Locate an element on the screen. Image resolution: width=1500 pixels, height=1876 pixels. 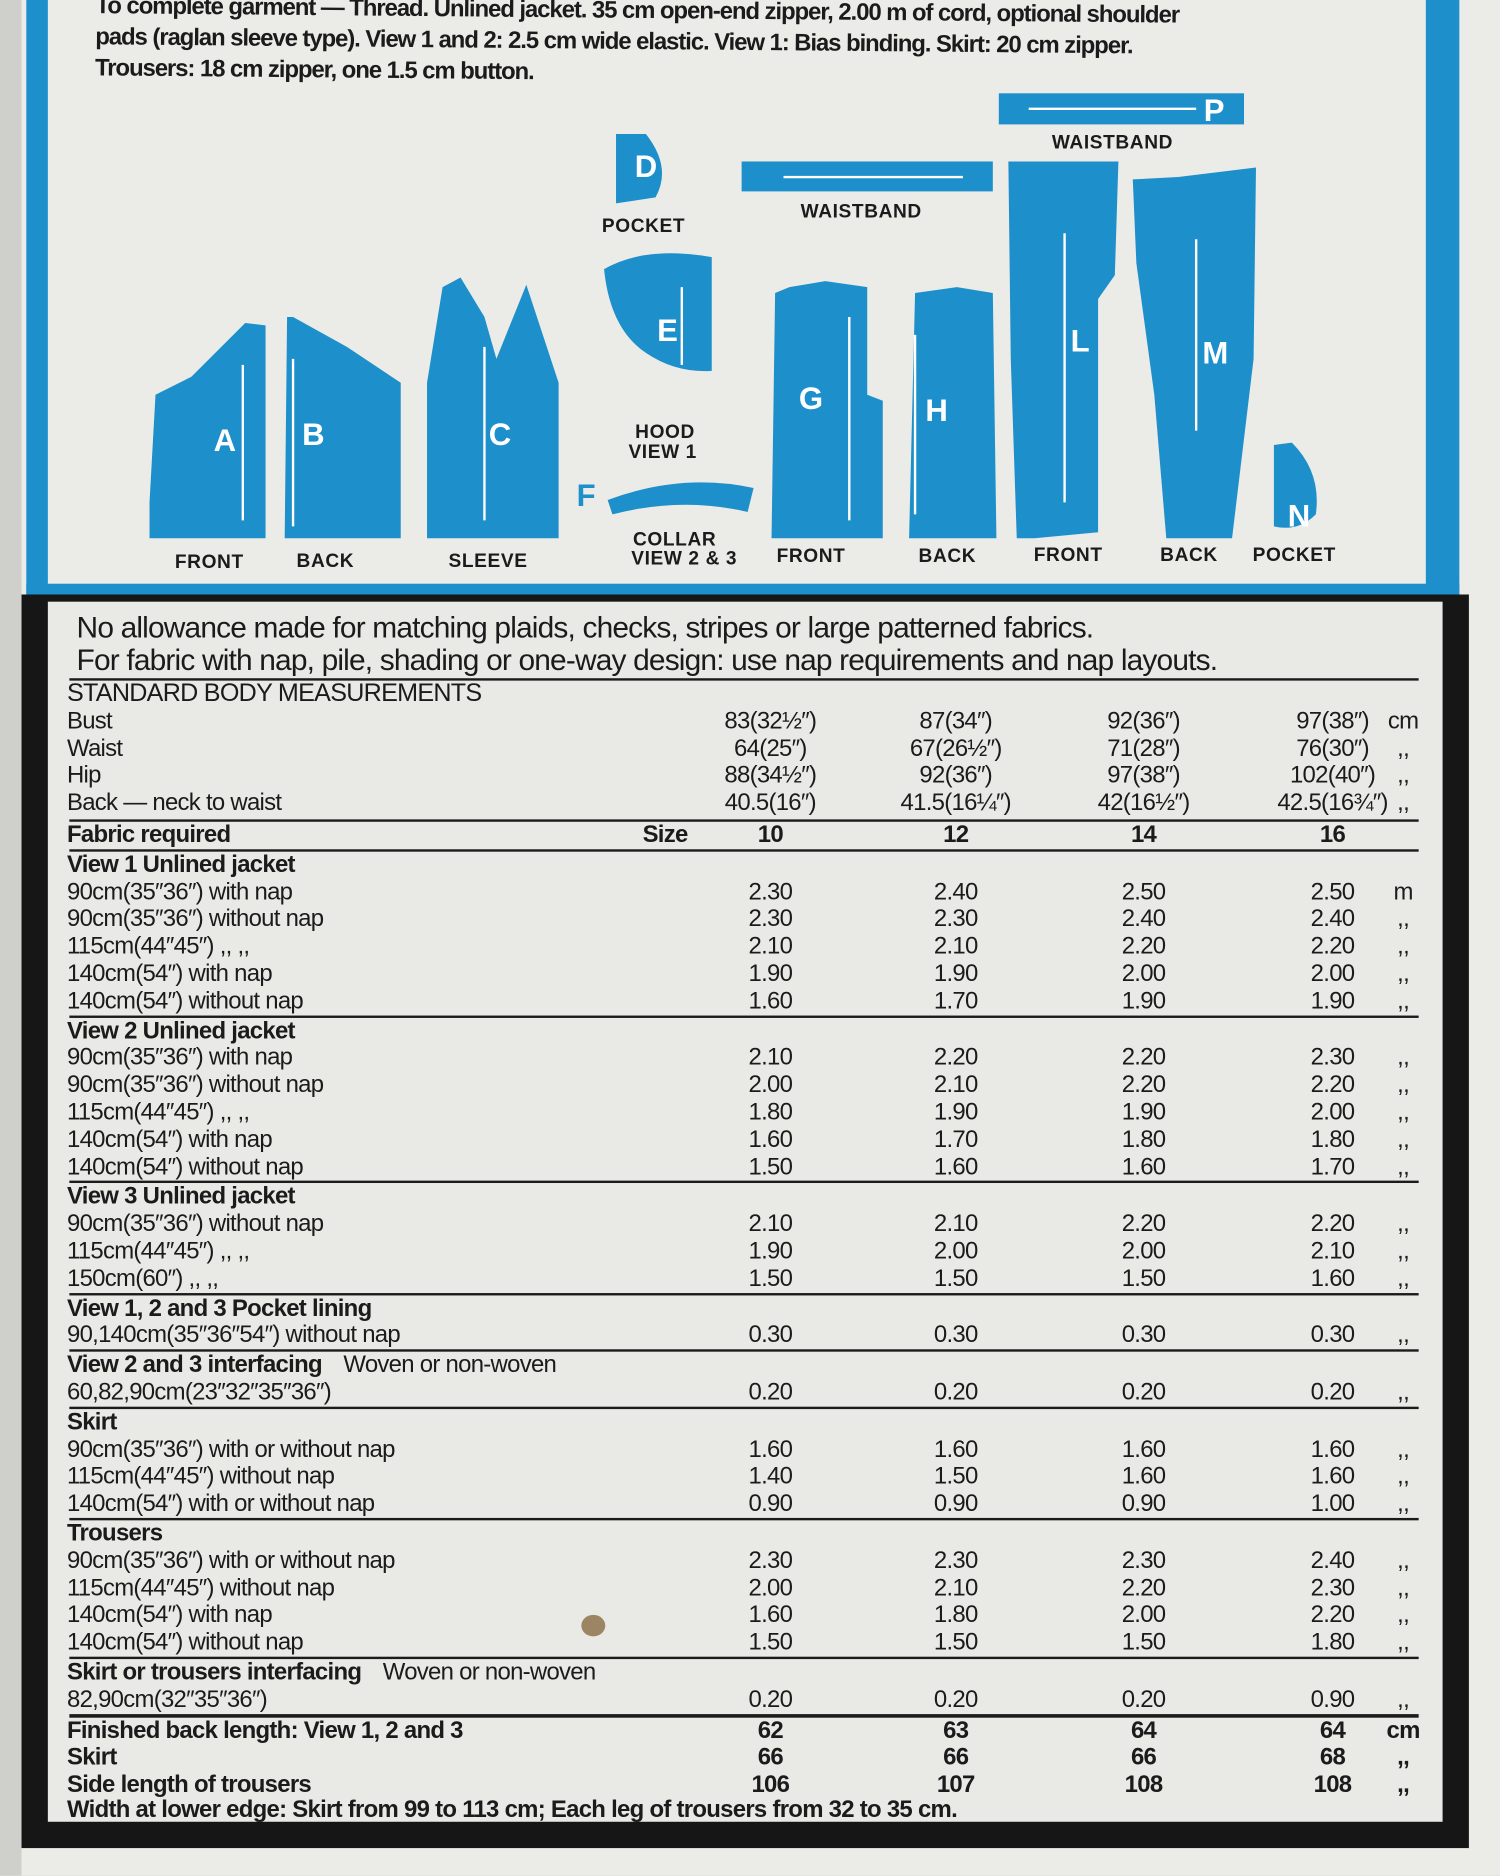
section-subtitle: Woven or non-woven is located at coordinates (489, 1672).